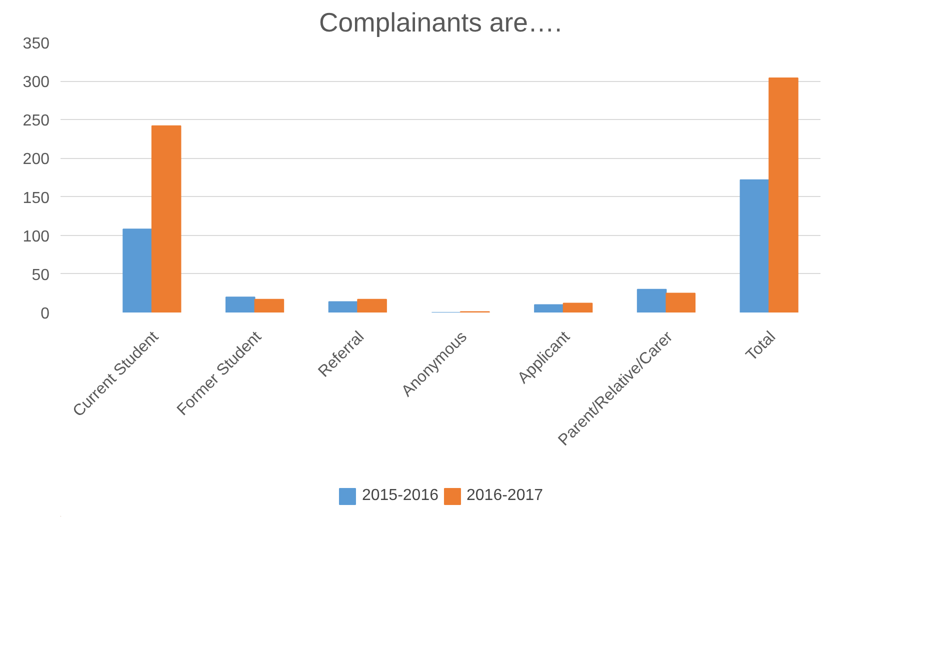  Describe the element at coordinates (36, 44) in the screenshot. I see `y-tick-label: 350` at that location.